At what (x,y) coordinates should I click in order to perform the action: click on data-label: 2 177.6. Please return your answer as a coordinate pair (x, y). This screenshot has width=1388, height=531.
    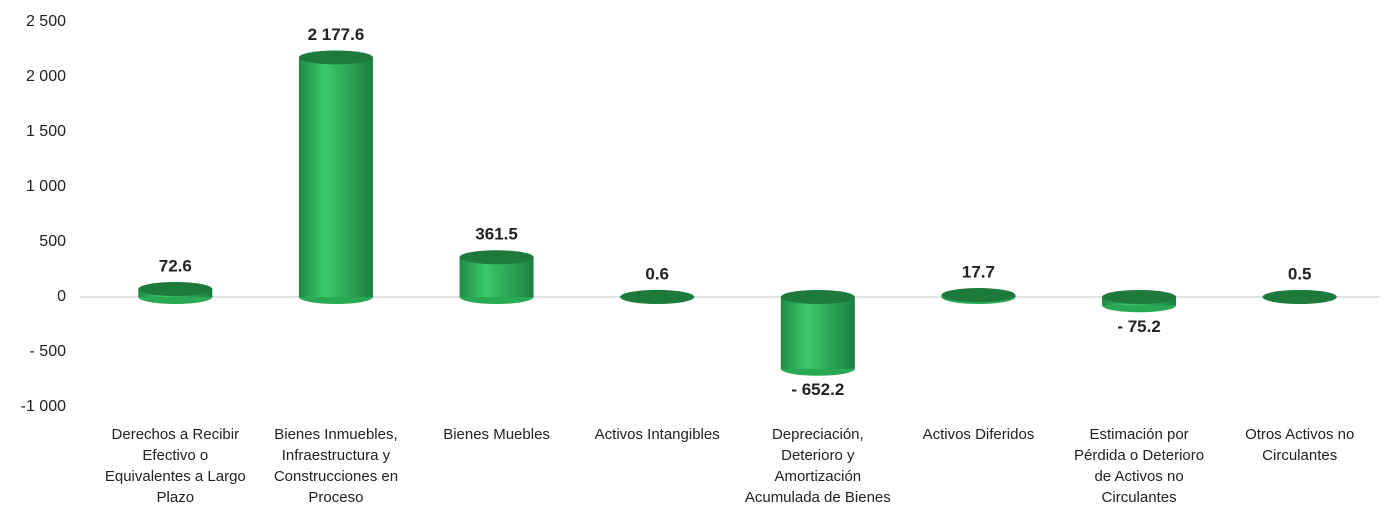
    Looking at the image, I should click on (336, 34).